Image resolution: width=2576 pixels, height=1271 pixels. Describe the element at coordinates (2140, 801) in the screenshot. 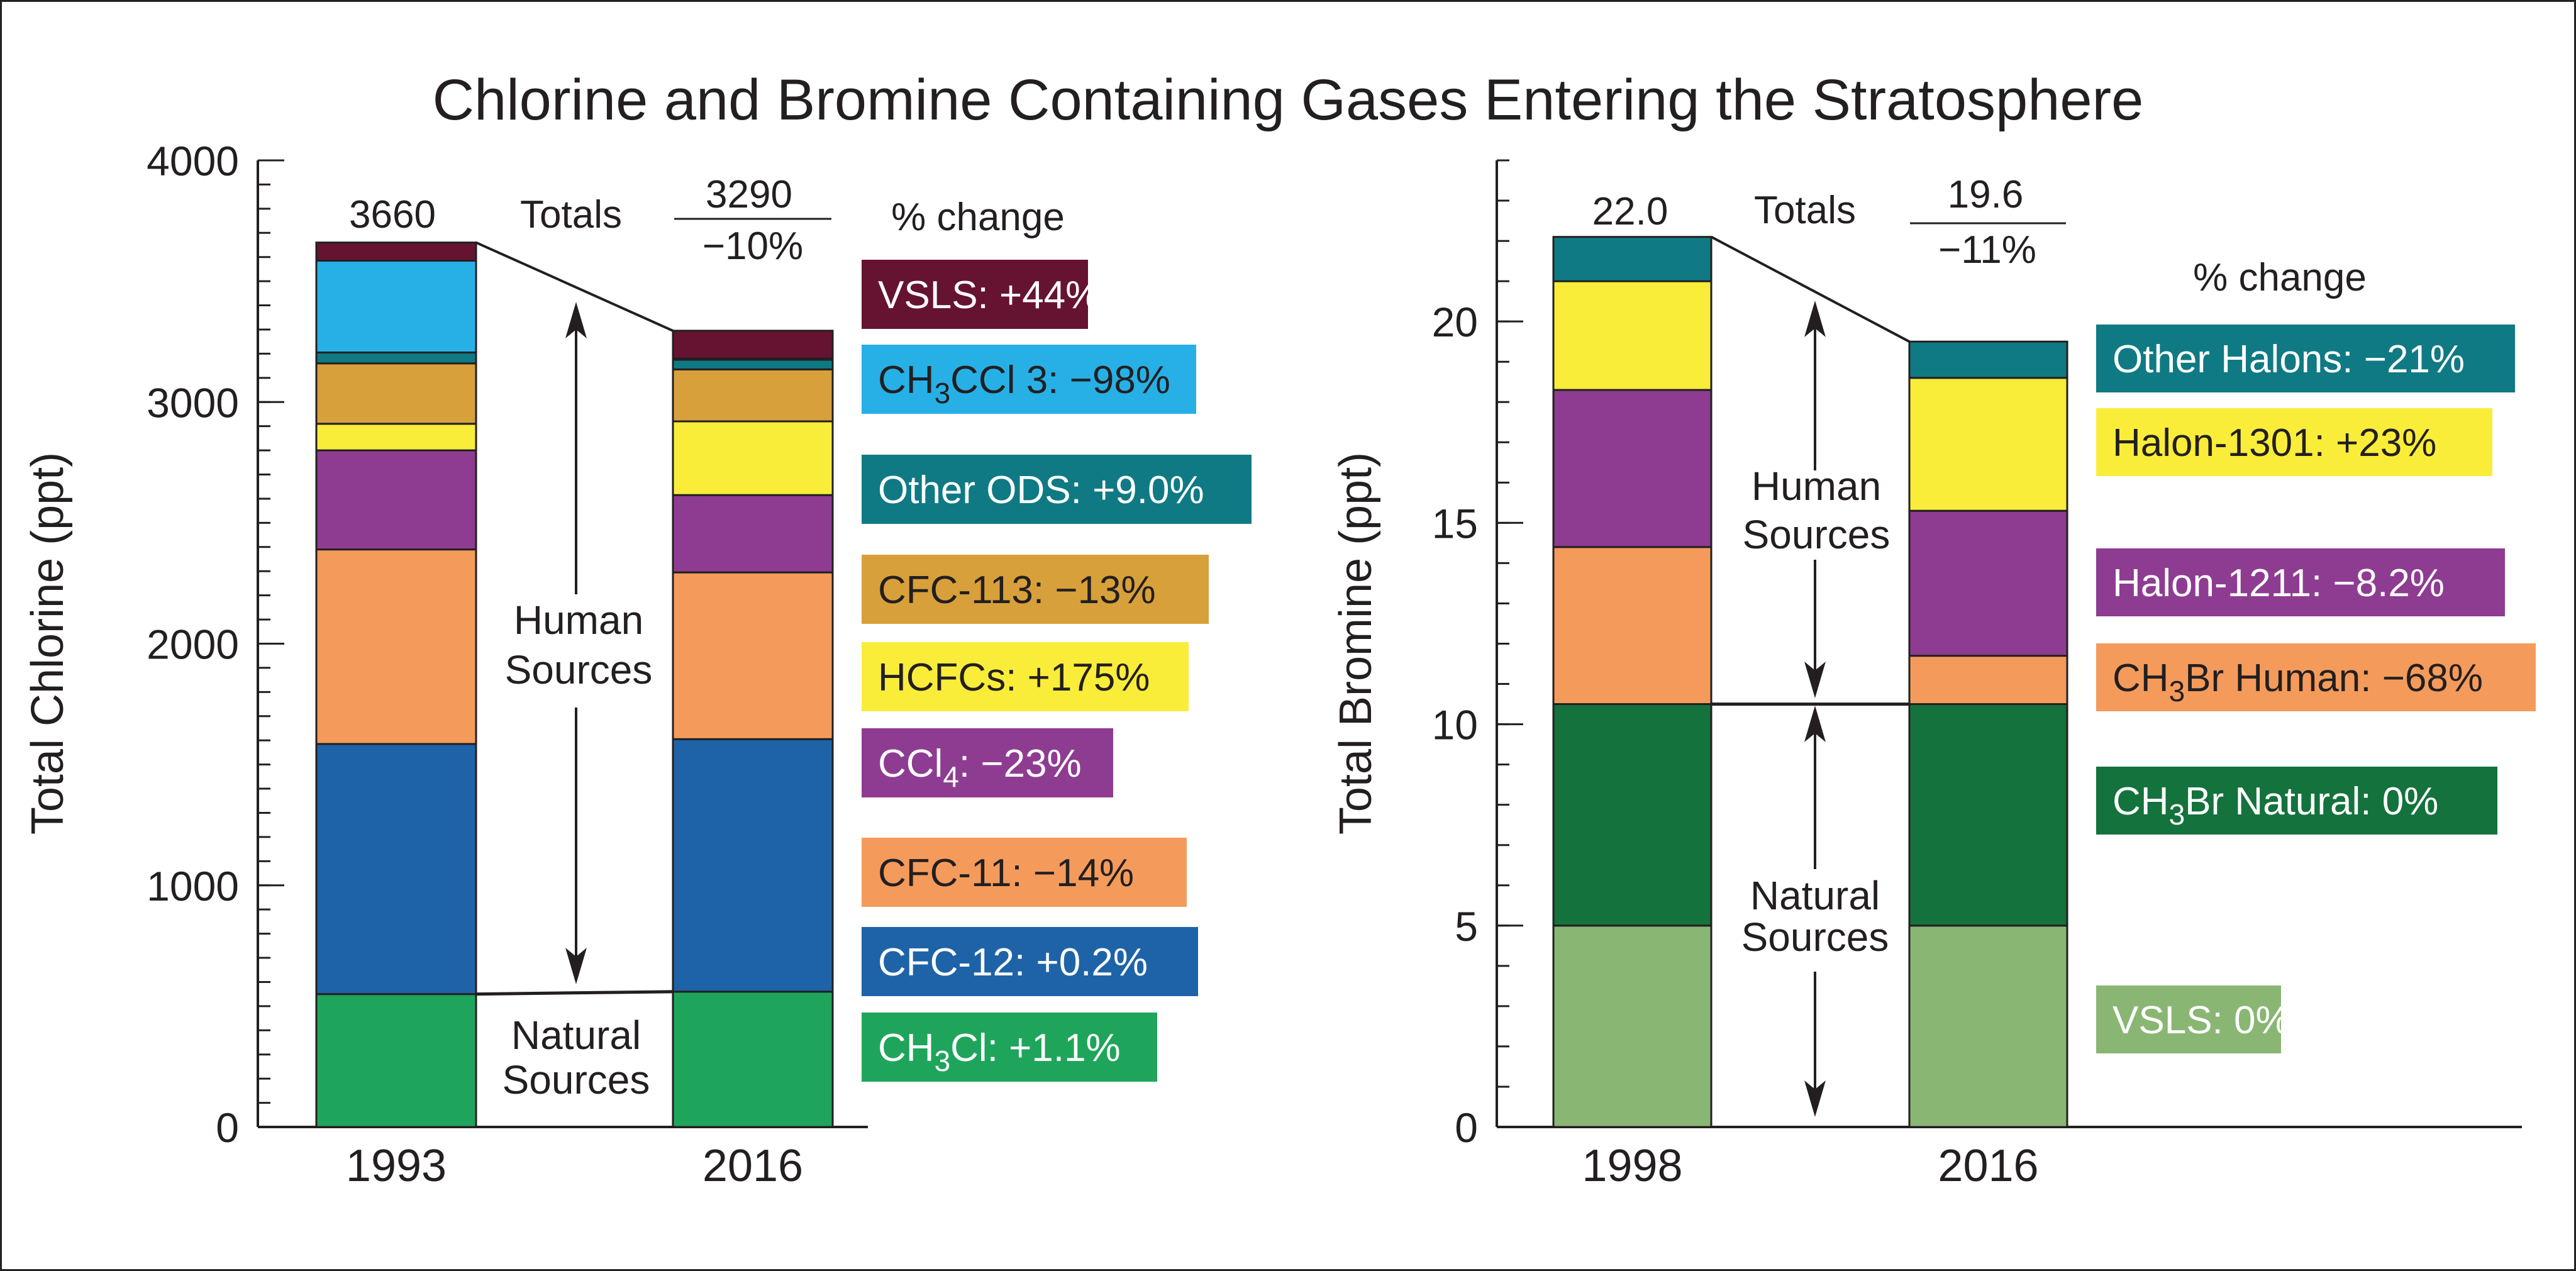

I see `chart2-legend-label-ch3br-natural-main: CH` at that location.